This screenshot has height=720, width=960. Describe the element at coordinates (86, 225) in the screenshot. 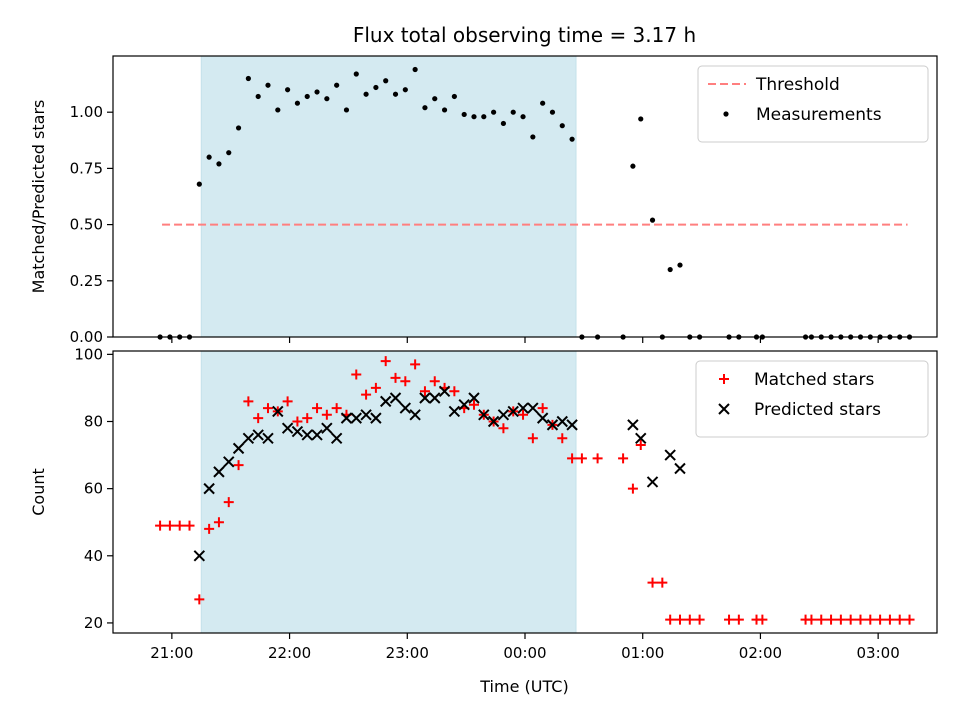

I see `y-tick-label: 0.50` at that location.